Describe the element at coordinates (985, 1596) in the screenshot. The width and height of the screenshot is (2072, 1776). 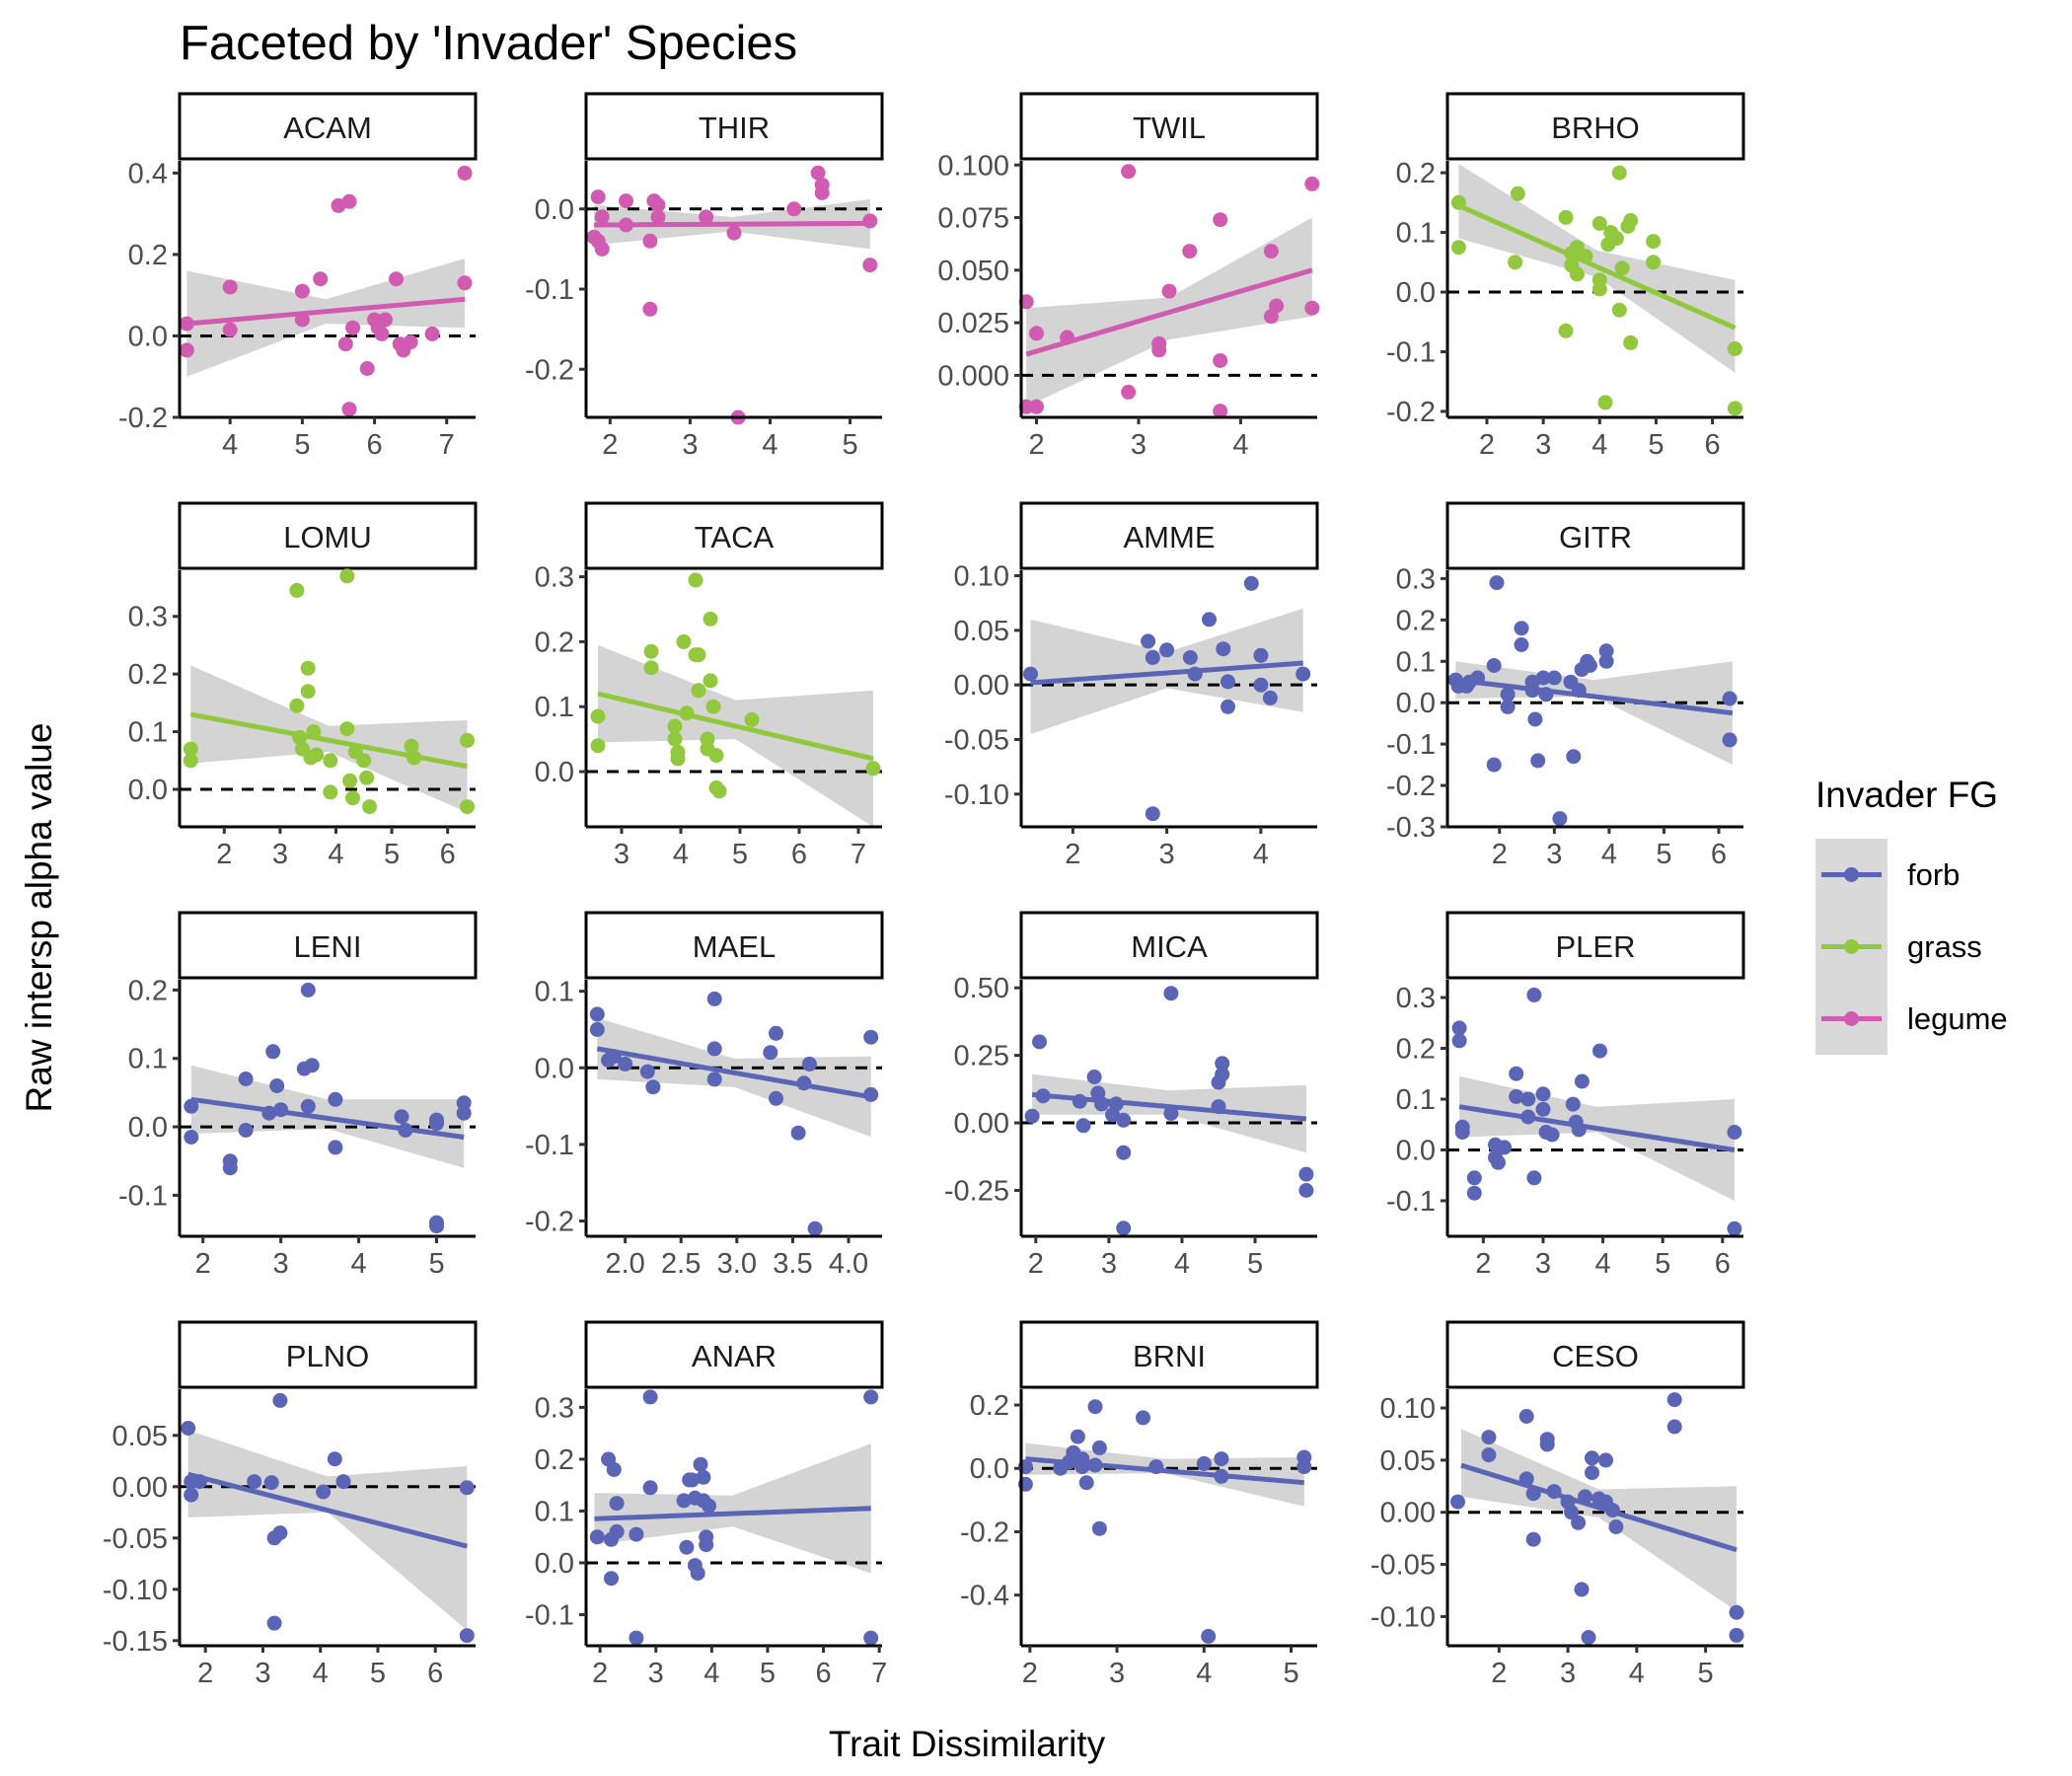
I see `y-tick-label: -0.4` at that location.